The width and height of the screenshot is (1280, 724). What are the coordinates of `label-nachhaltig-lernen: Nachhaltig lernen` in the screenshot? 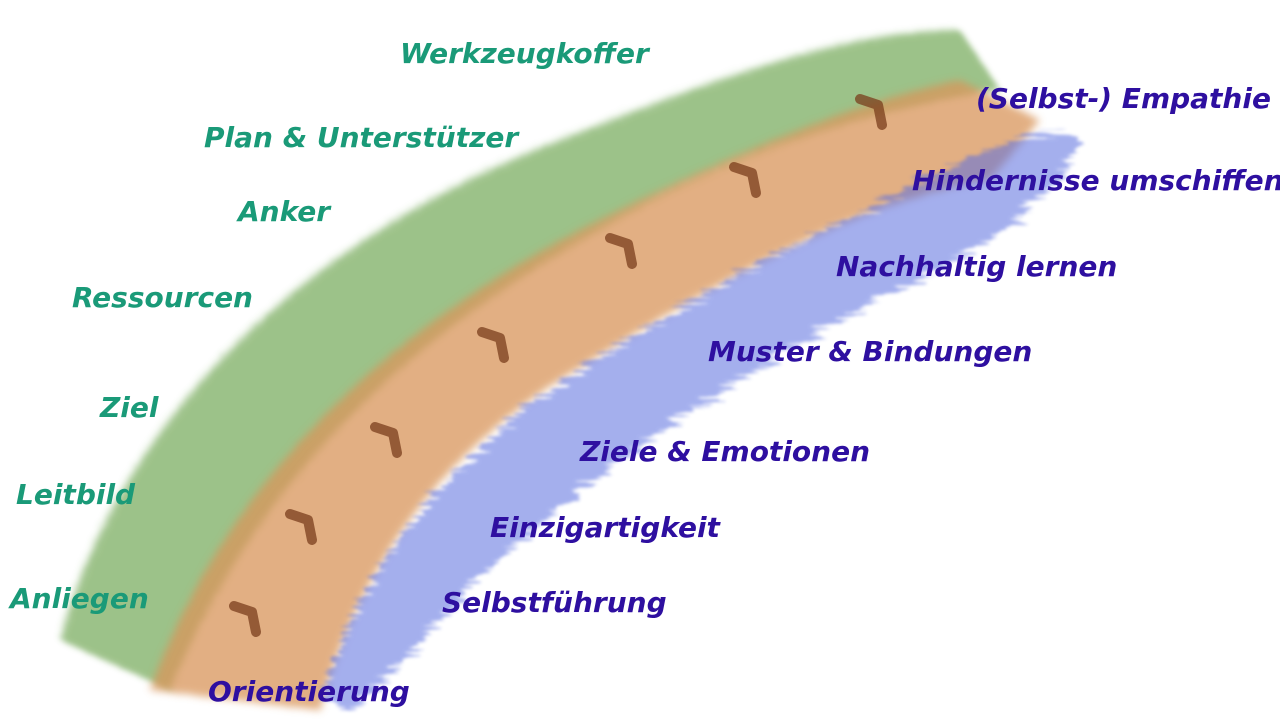 It's located at (977, 266).